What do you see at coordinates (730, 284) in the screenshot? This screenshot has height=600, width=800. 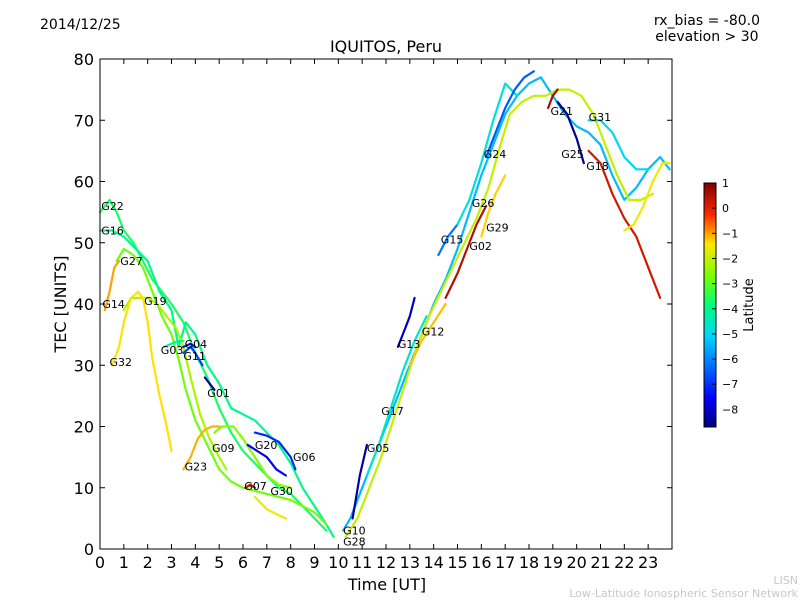 I see `colorbar-tick-label: −3` at bounding box center [730, 284].